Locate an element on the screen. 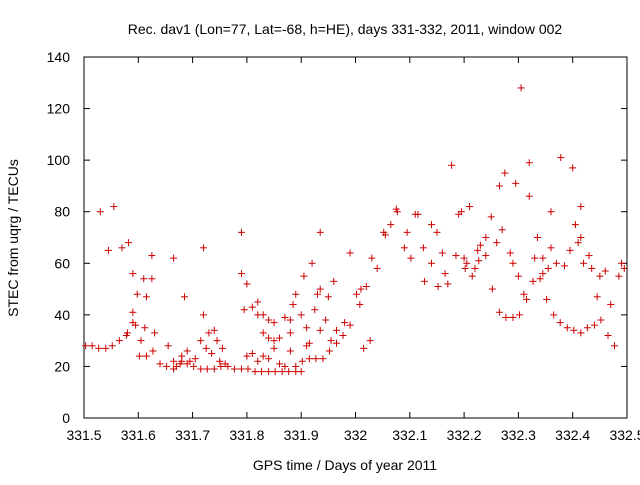  y-tick-label: 120 is located at coordinates (59, 109).